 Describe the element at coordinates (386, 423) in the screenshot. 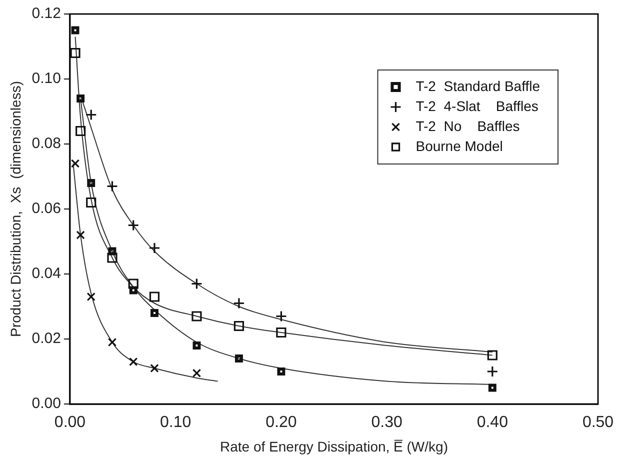

I see `x-tick-label: 0.30` at that location.